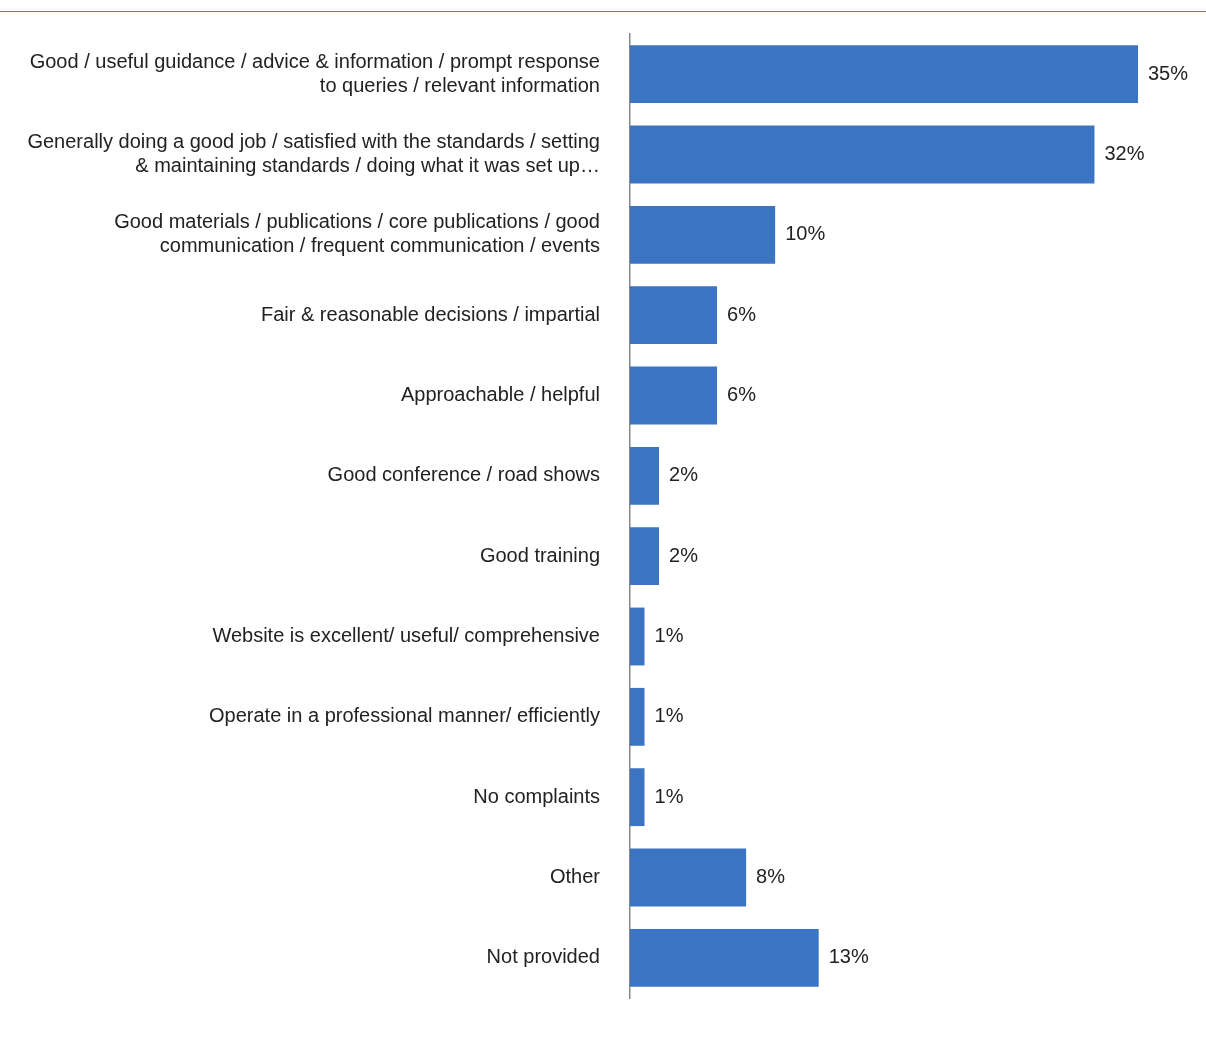 The height and width of the screenshot is (1044, 1206). What do you see at coordinates (430, 313) in the screenshot?
I see `y-tick-label: Fair & reasonable decisions / impartial` at bounding box center [430, 313].